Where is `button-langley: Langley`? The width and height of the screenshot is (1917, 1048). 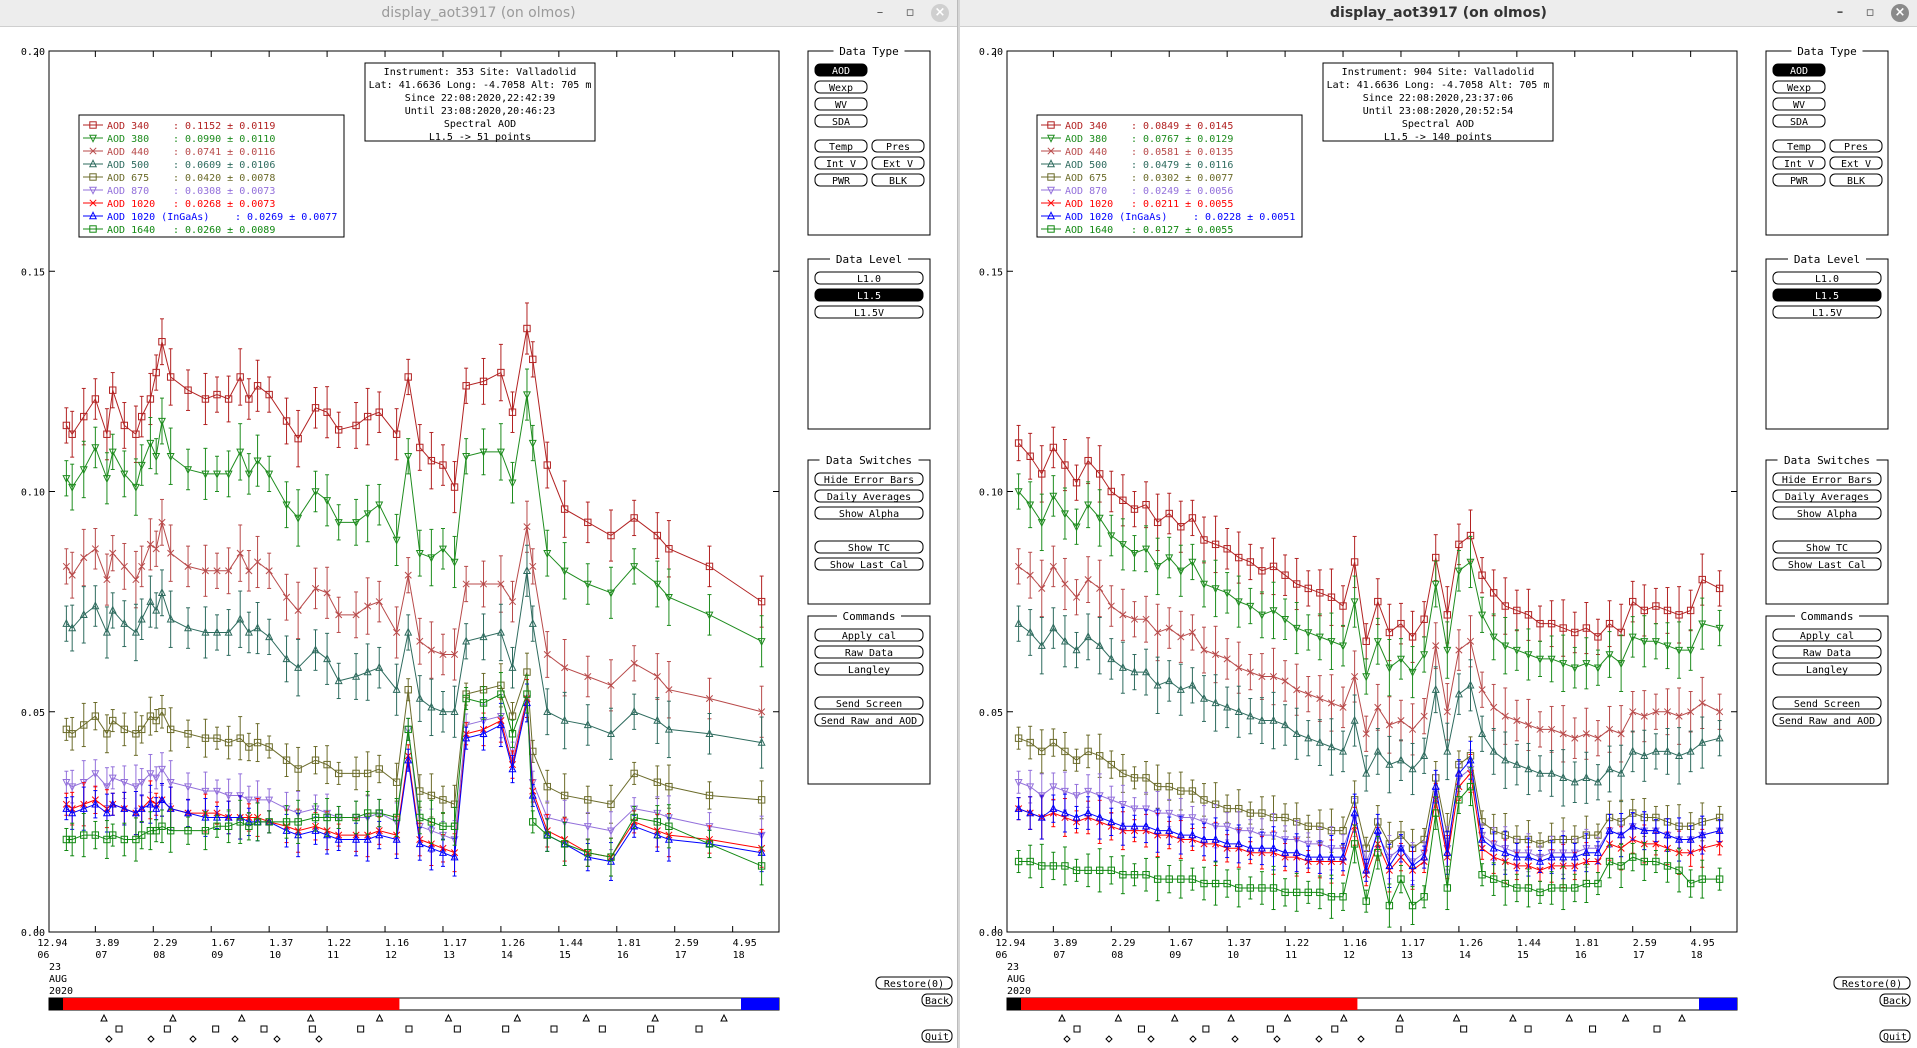 button-langley: Langley is located at coordinates (869, 669).